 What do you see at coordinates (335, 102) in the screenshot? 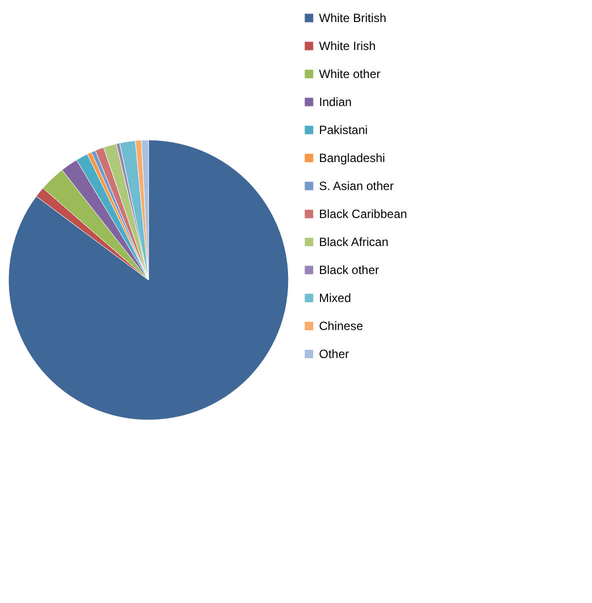
I see `legend-label: Indian` at bounding box center [335, 102].